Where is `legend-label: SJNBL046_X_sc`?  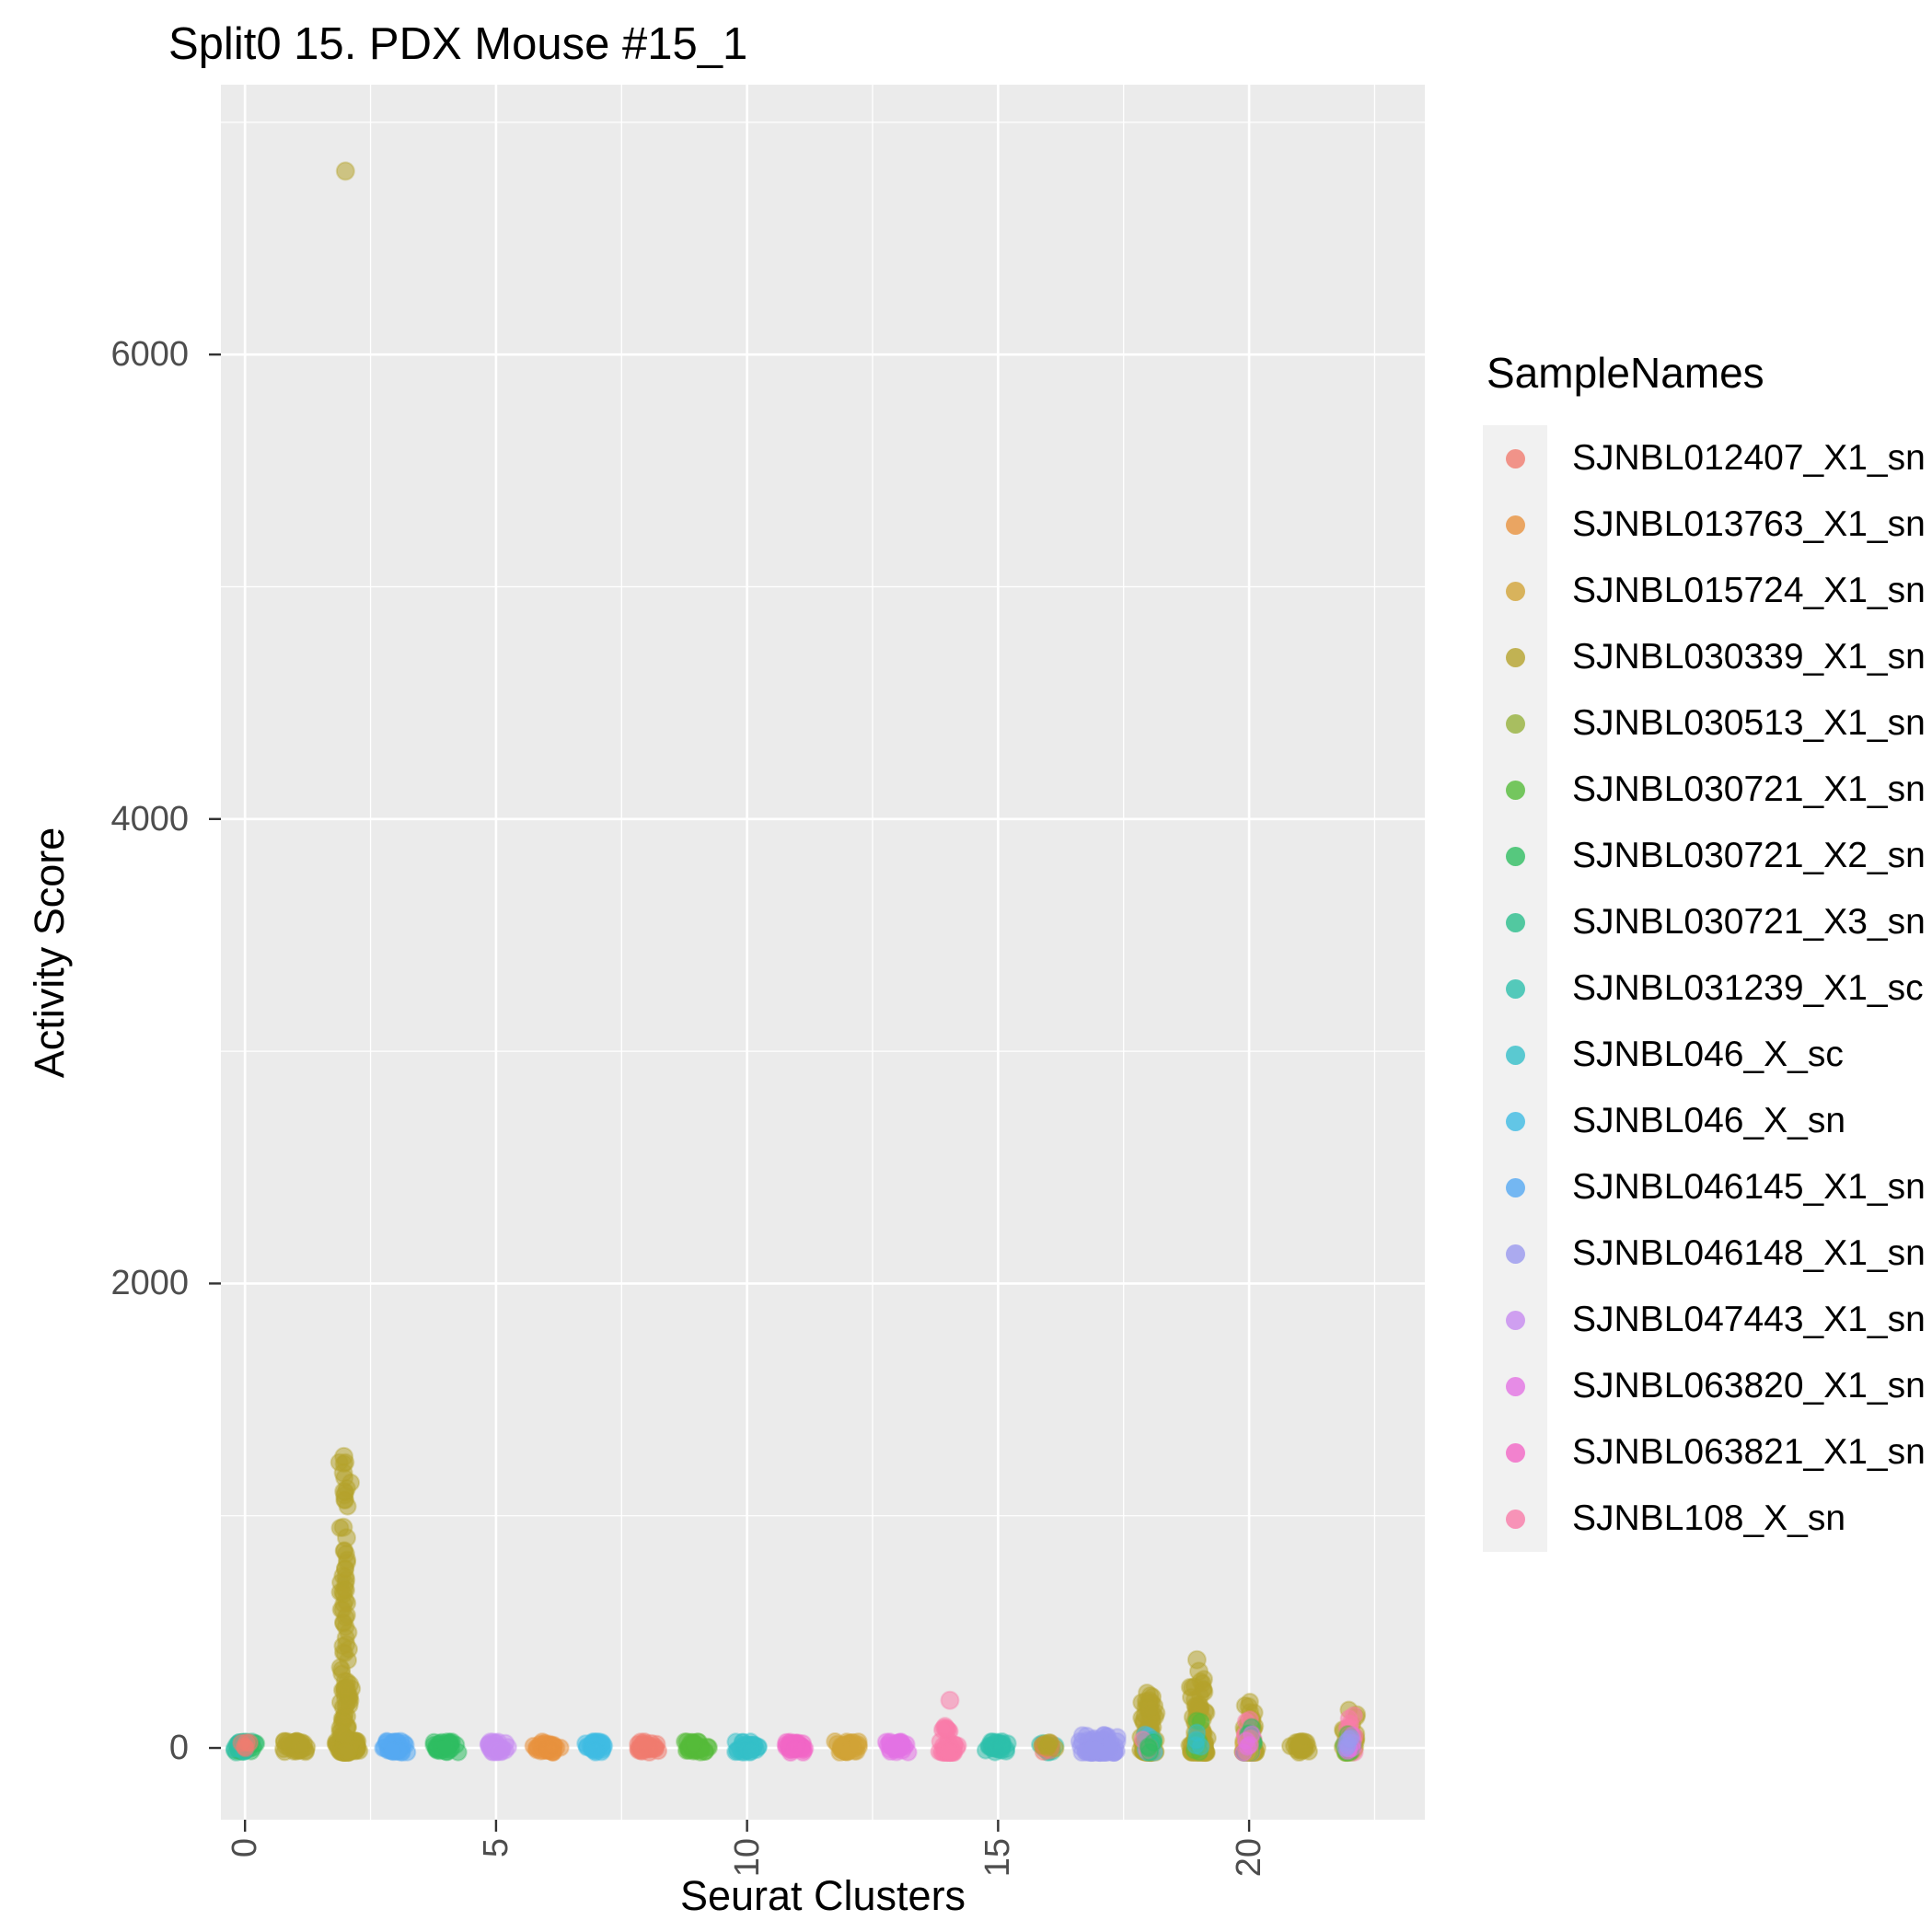
legend-label: SJNBL046_X_sc is located at coordinates (1708, 1054).